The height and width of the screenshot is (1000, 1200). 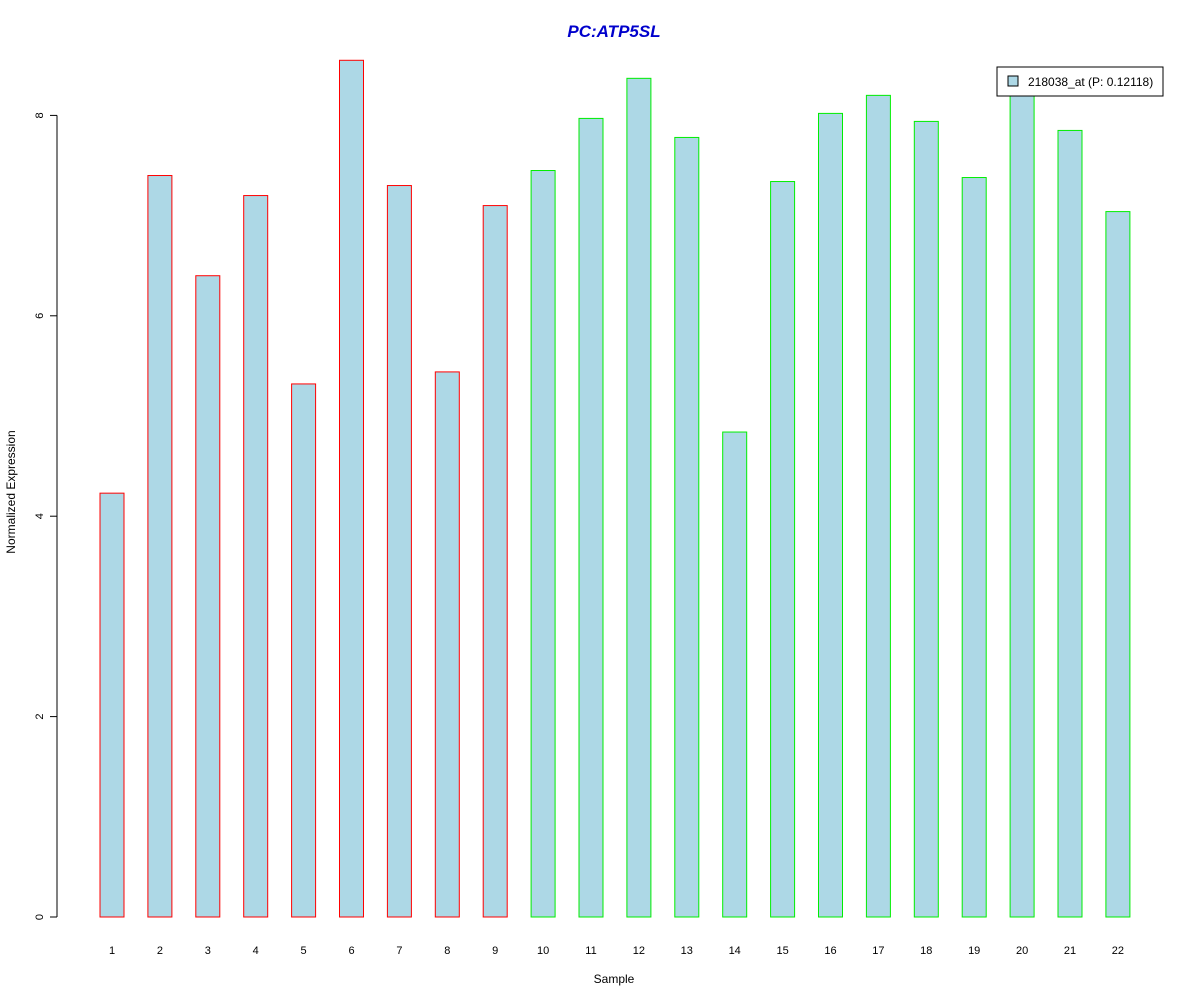 I want to click on legend: 218038_at (P: 0.12118), so click(x=1080, y=81).